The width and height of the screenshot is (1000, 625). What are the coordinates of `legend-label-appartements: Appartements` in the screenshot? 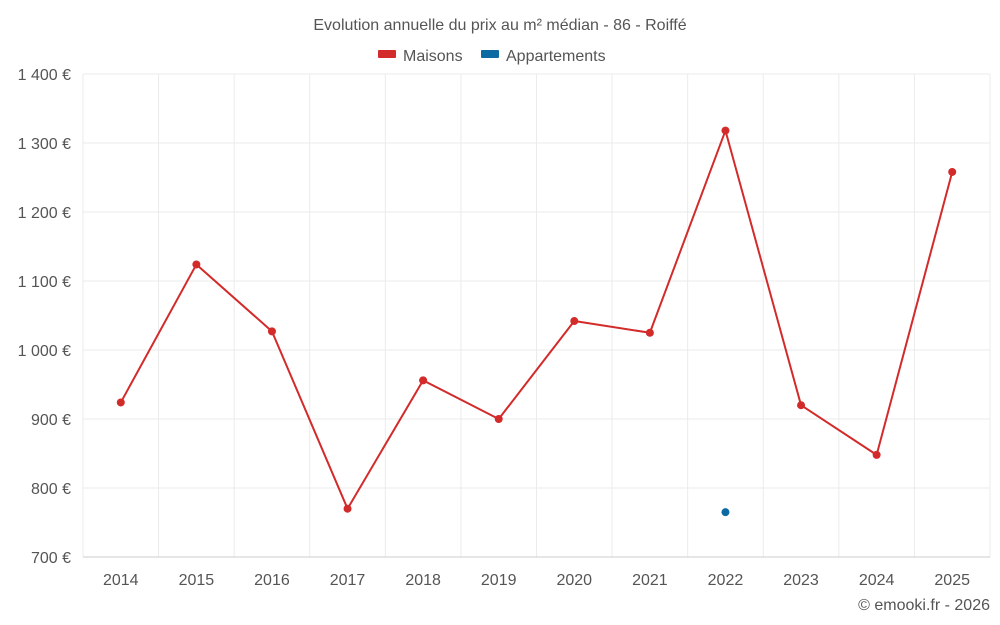 It's located at (556, 56).